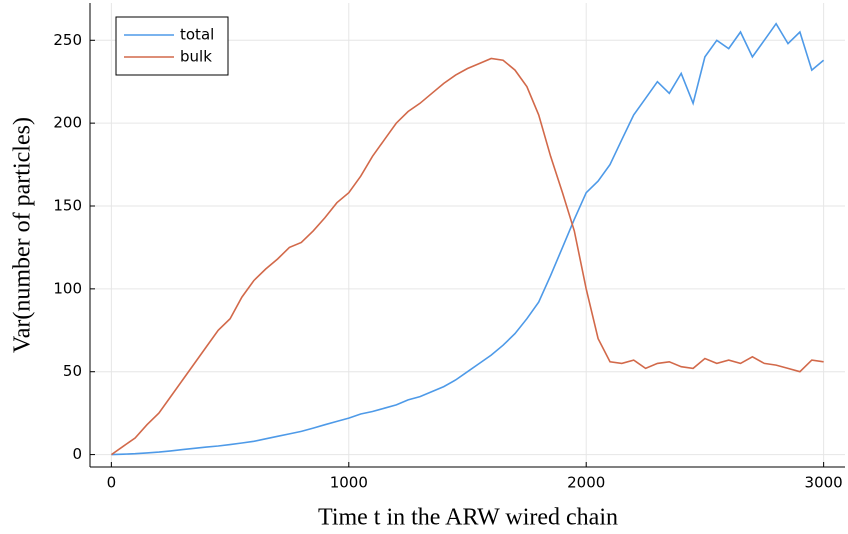 The height and width of the screenshot is (534, 848). I want to click on x-tick-label: 0, so click(112, 483).